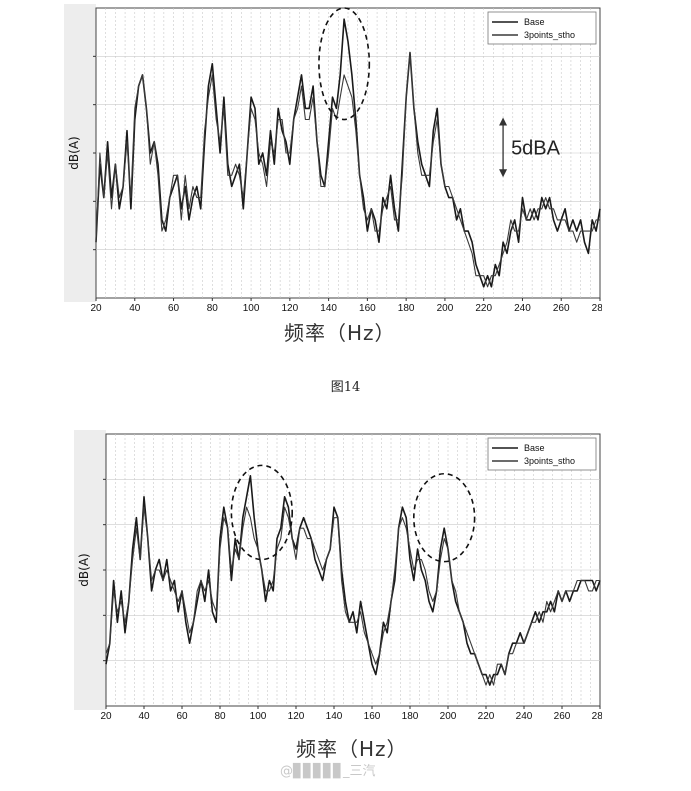 The width and height of the screenshot is (691, 791). What do you see at coordinates (345, 387) in the screenshot?
I see `figure-caption: 图14` at bounding box center [345, 387].